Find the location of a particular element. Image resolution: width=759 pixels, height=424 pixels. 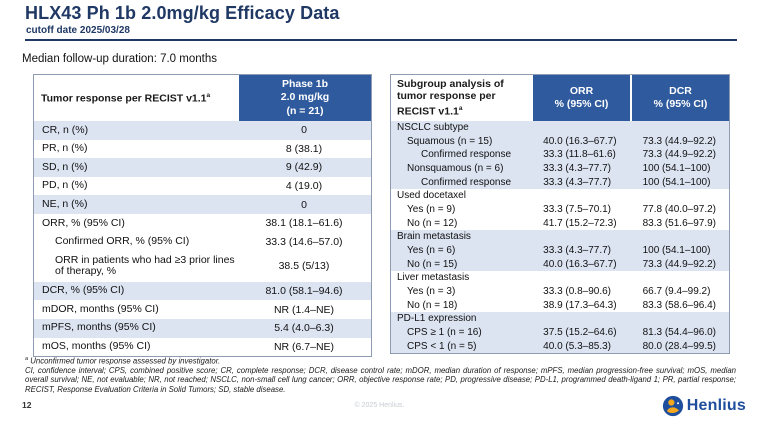

efficacy-table-row: DCR, % (95% CI) 81.0 (58.1–94.6) is located at coordinates (202, 291).